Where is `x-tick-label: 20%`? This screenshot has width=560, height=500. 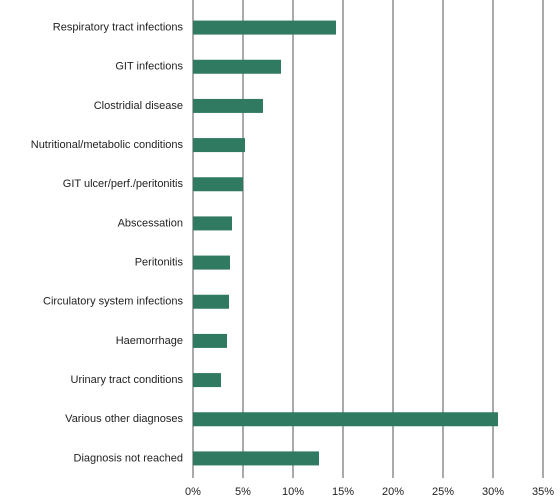
x-tick-label: 20% is located at coordinates (393, 492).